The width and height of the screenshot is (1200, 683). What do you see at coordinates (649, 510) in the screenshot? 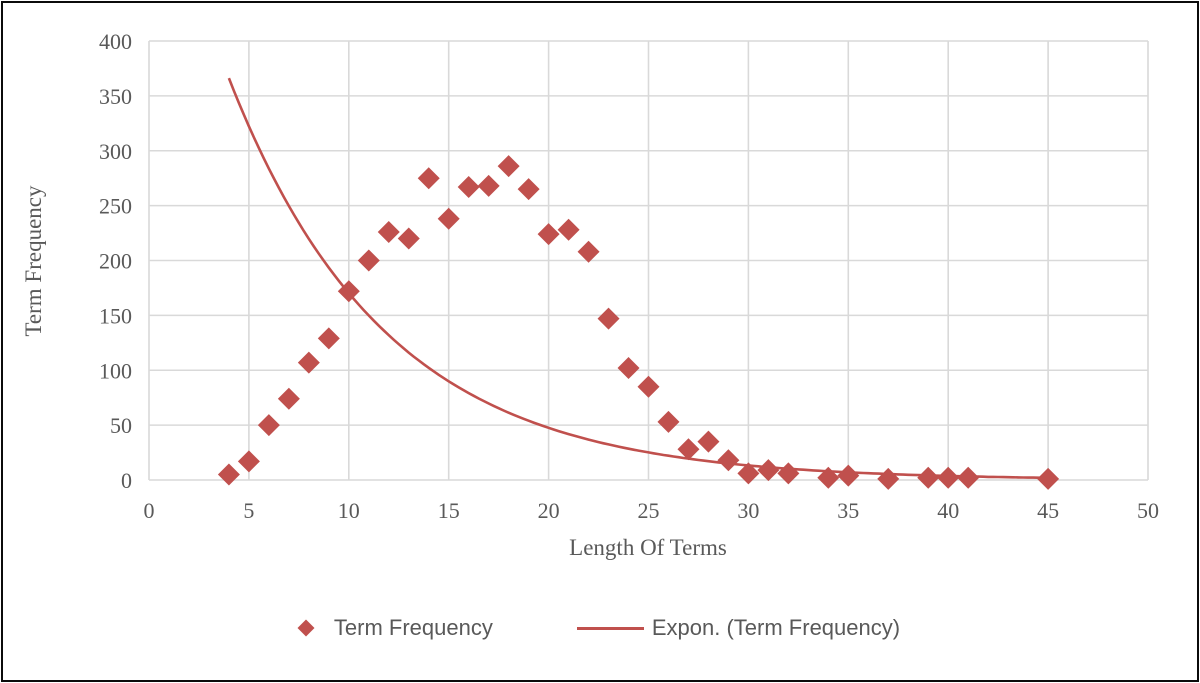
I see `x-tick-label: 25` at bounding box center [649, 510].